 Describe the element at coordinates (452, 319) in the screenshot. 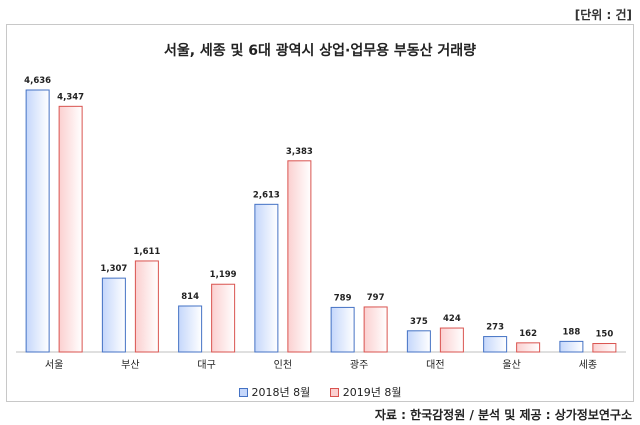

I see `data-label-2019-5: 424` at that location.